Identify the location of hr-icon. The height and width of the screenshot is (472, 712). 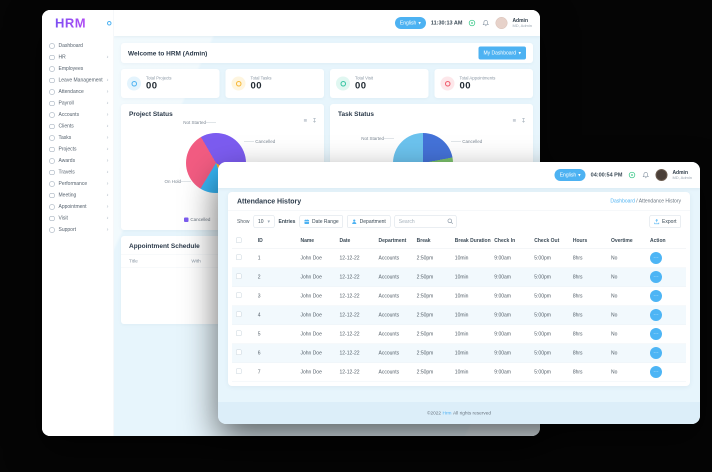
(52, 57).